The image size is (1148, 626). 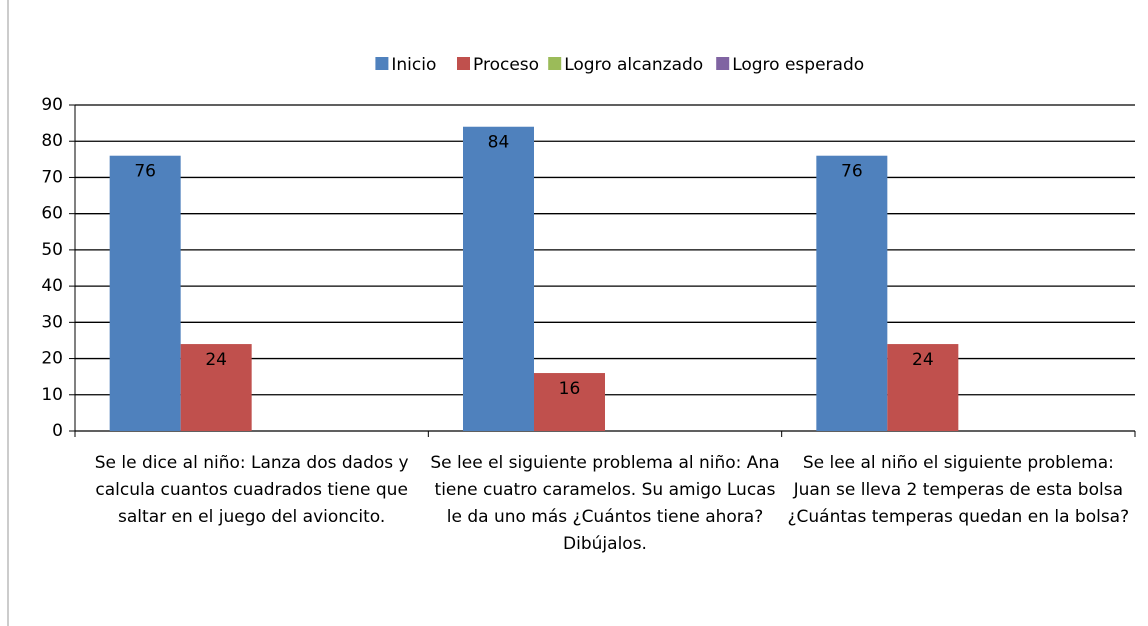 I want to click on y-tick-label: 0, so click(x=57, y=431).